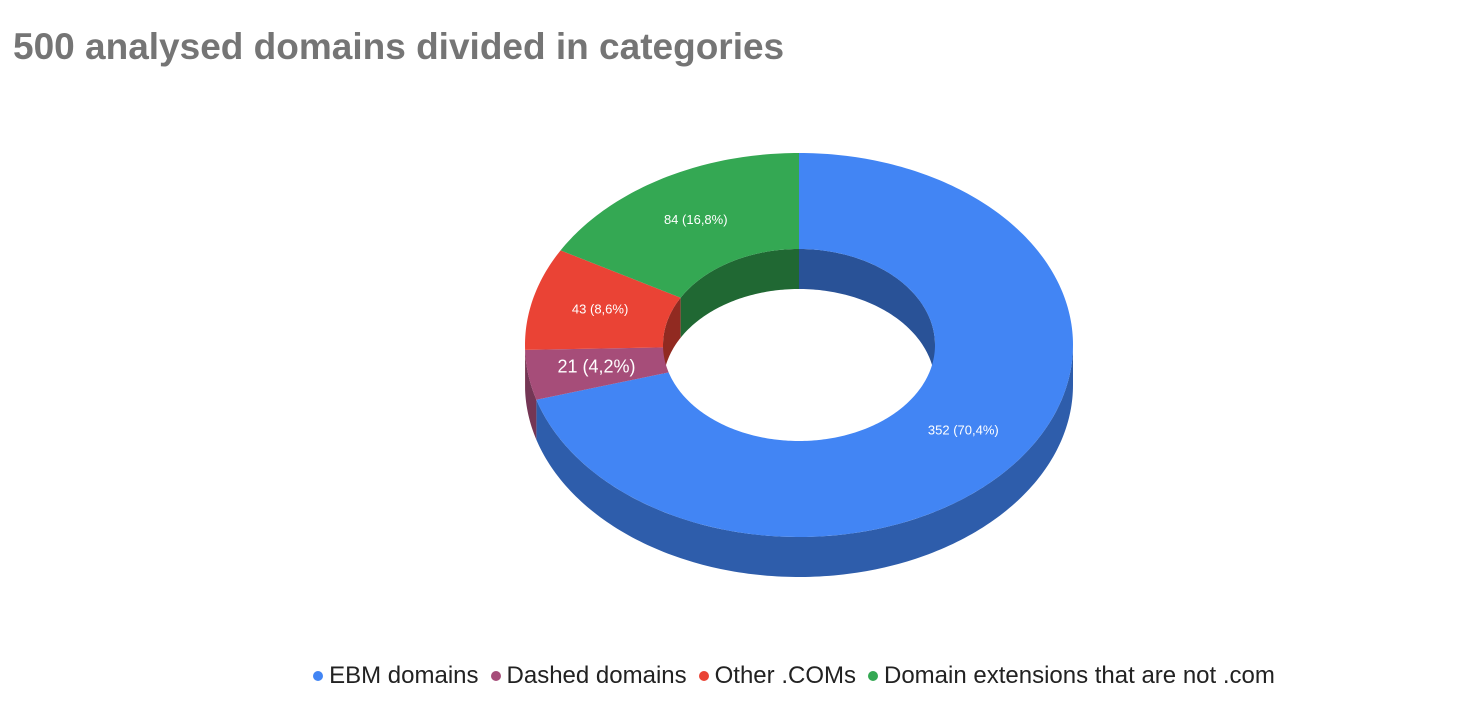  I want to click on legend-item: Dashed domains, so click(588, 676).